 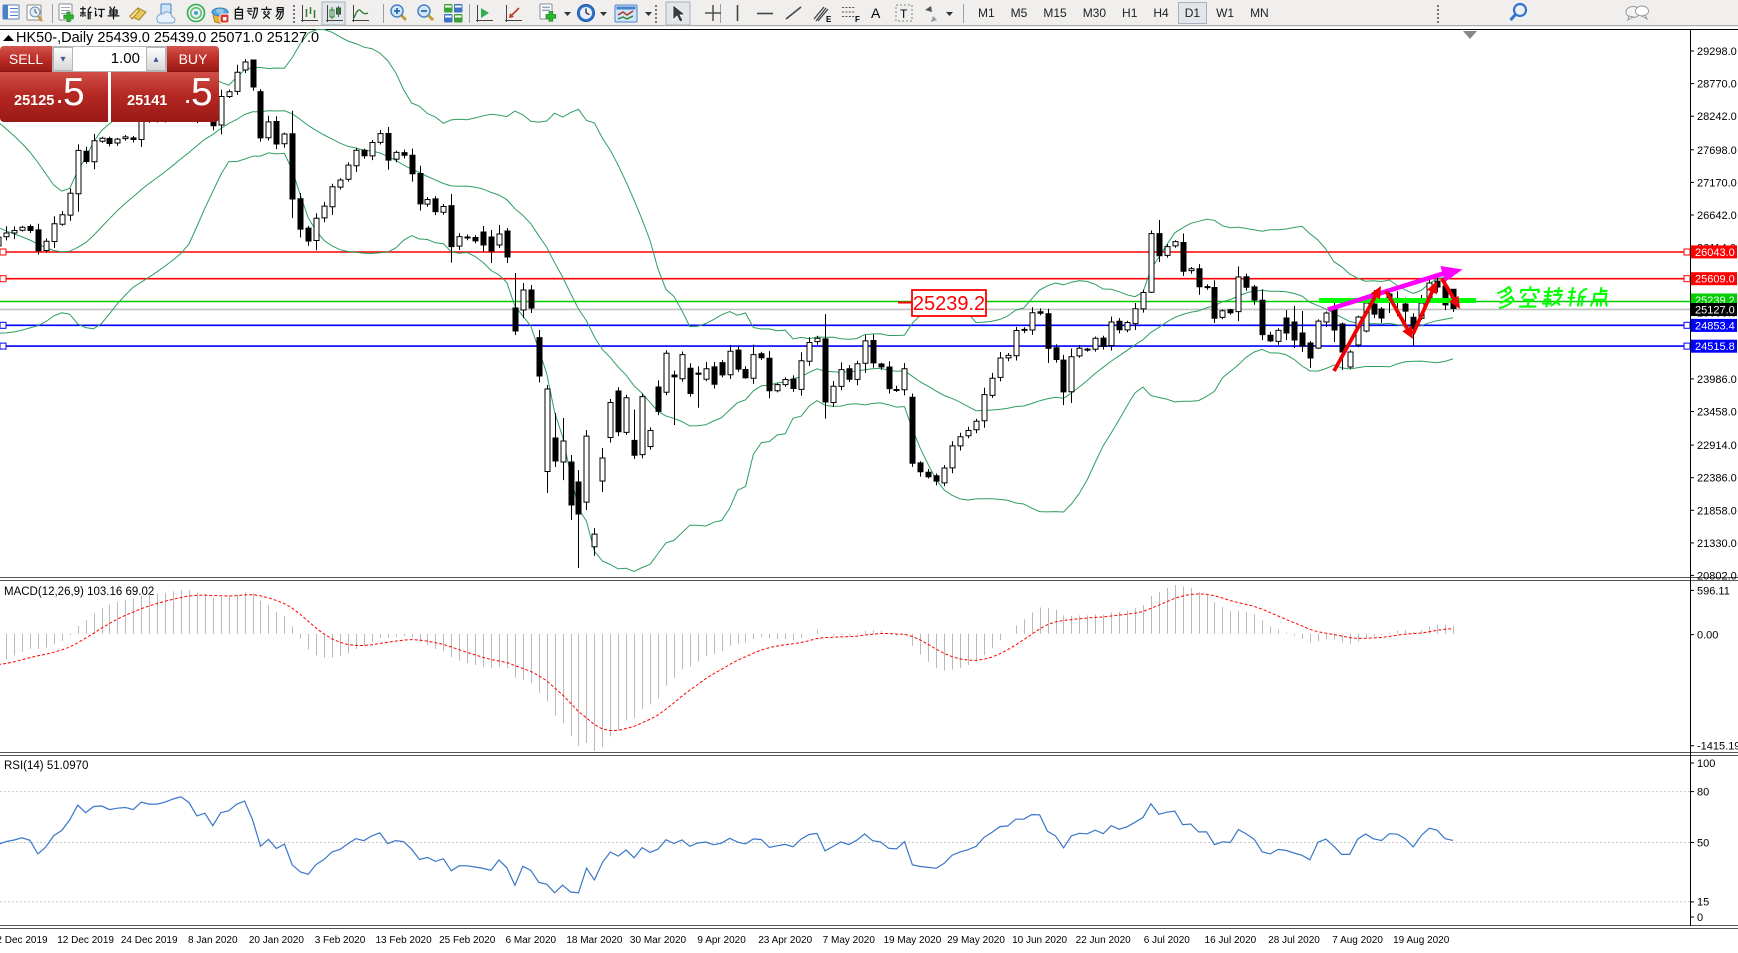 What do you see at coordinates (1706, 764) in the screenshot?
I see `svg-text: 100` at bounding box center [1706, 764].